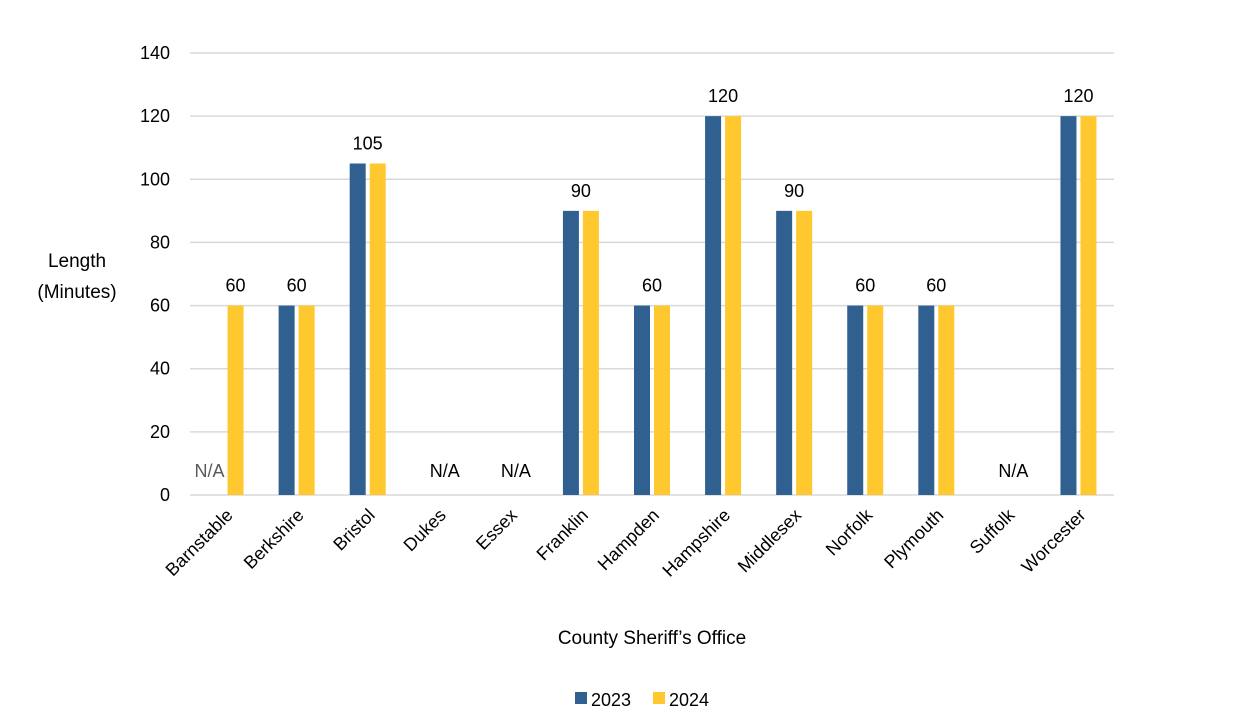  I want to click on y-tick-label: 100, so click(155, 179).